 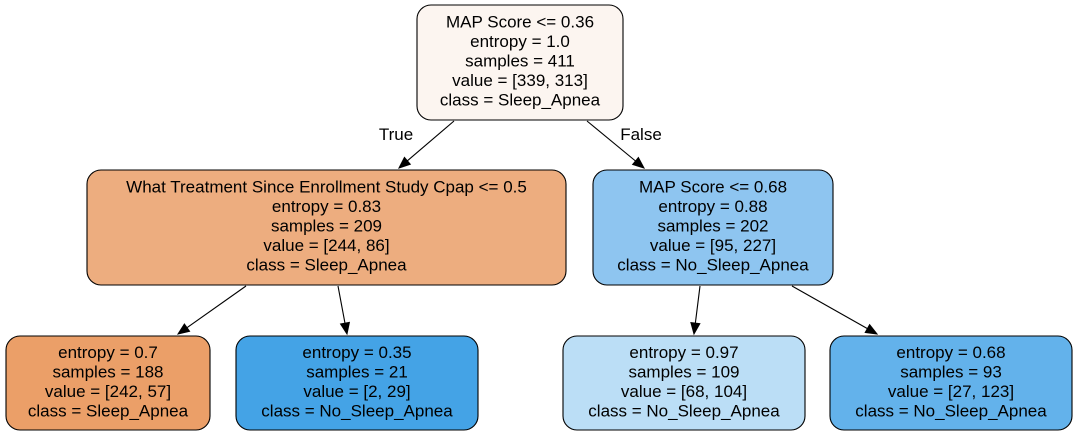 I want to click on node-line: entropy = 1.0, so click(x=520, y=41).